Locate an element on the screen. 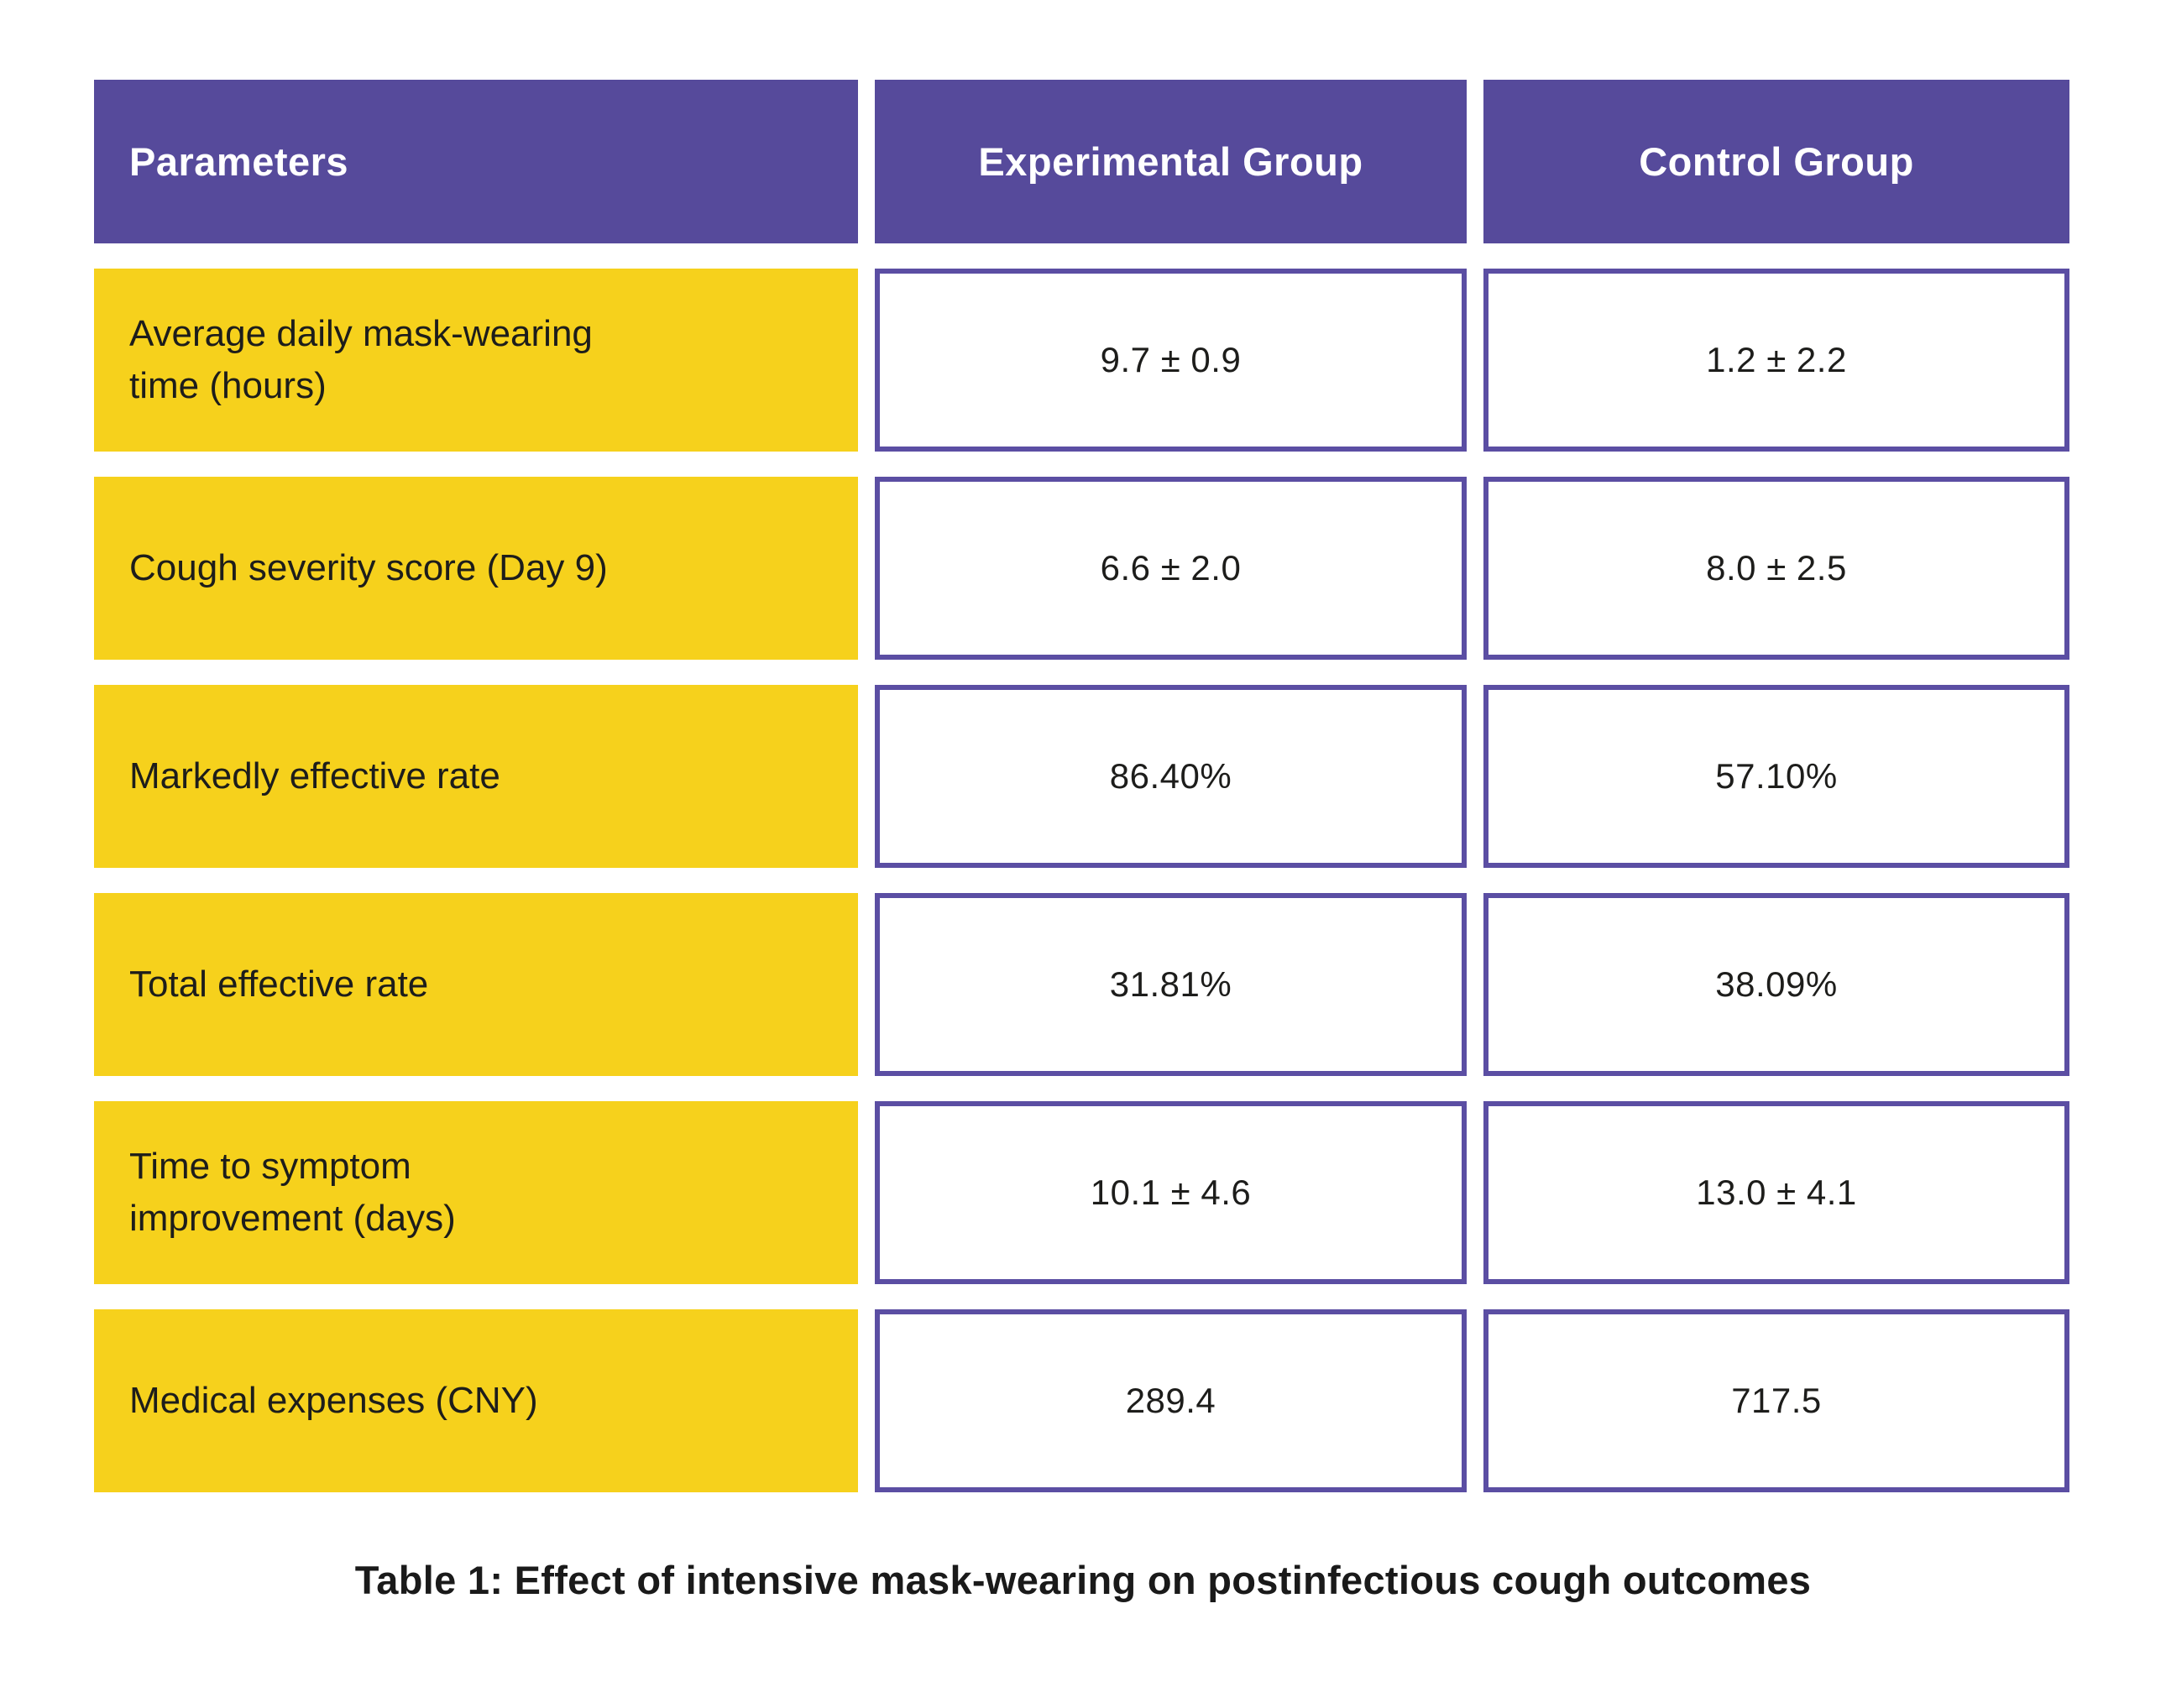  parameter-cell: Average daily mask-wearing time (hours) is located at coordinates (476, 360).